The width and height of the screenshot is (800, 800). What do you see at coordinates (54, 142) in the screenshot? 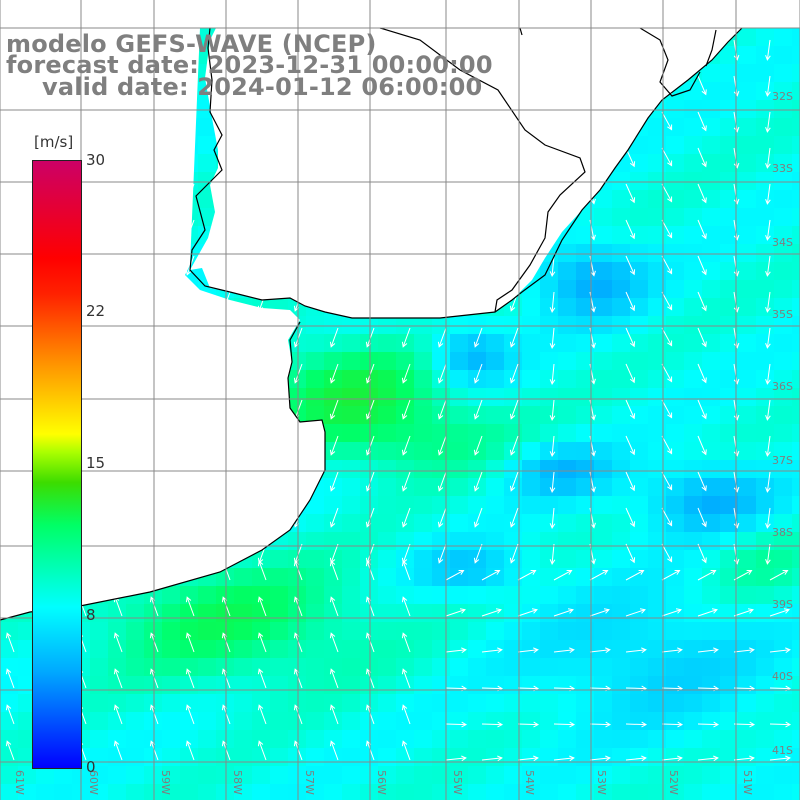
I see `colorbar-unit: [m/s]` at bounding box center [54, 142].